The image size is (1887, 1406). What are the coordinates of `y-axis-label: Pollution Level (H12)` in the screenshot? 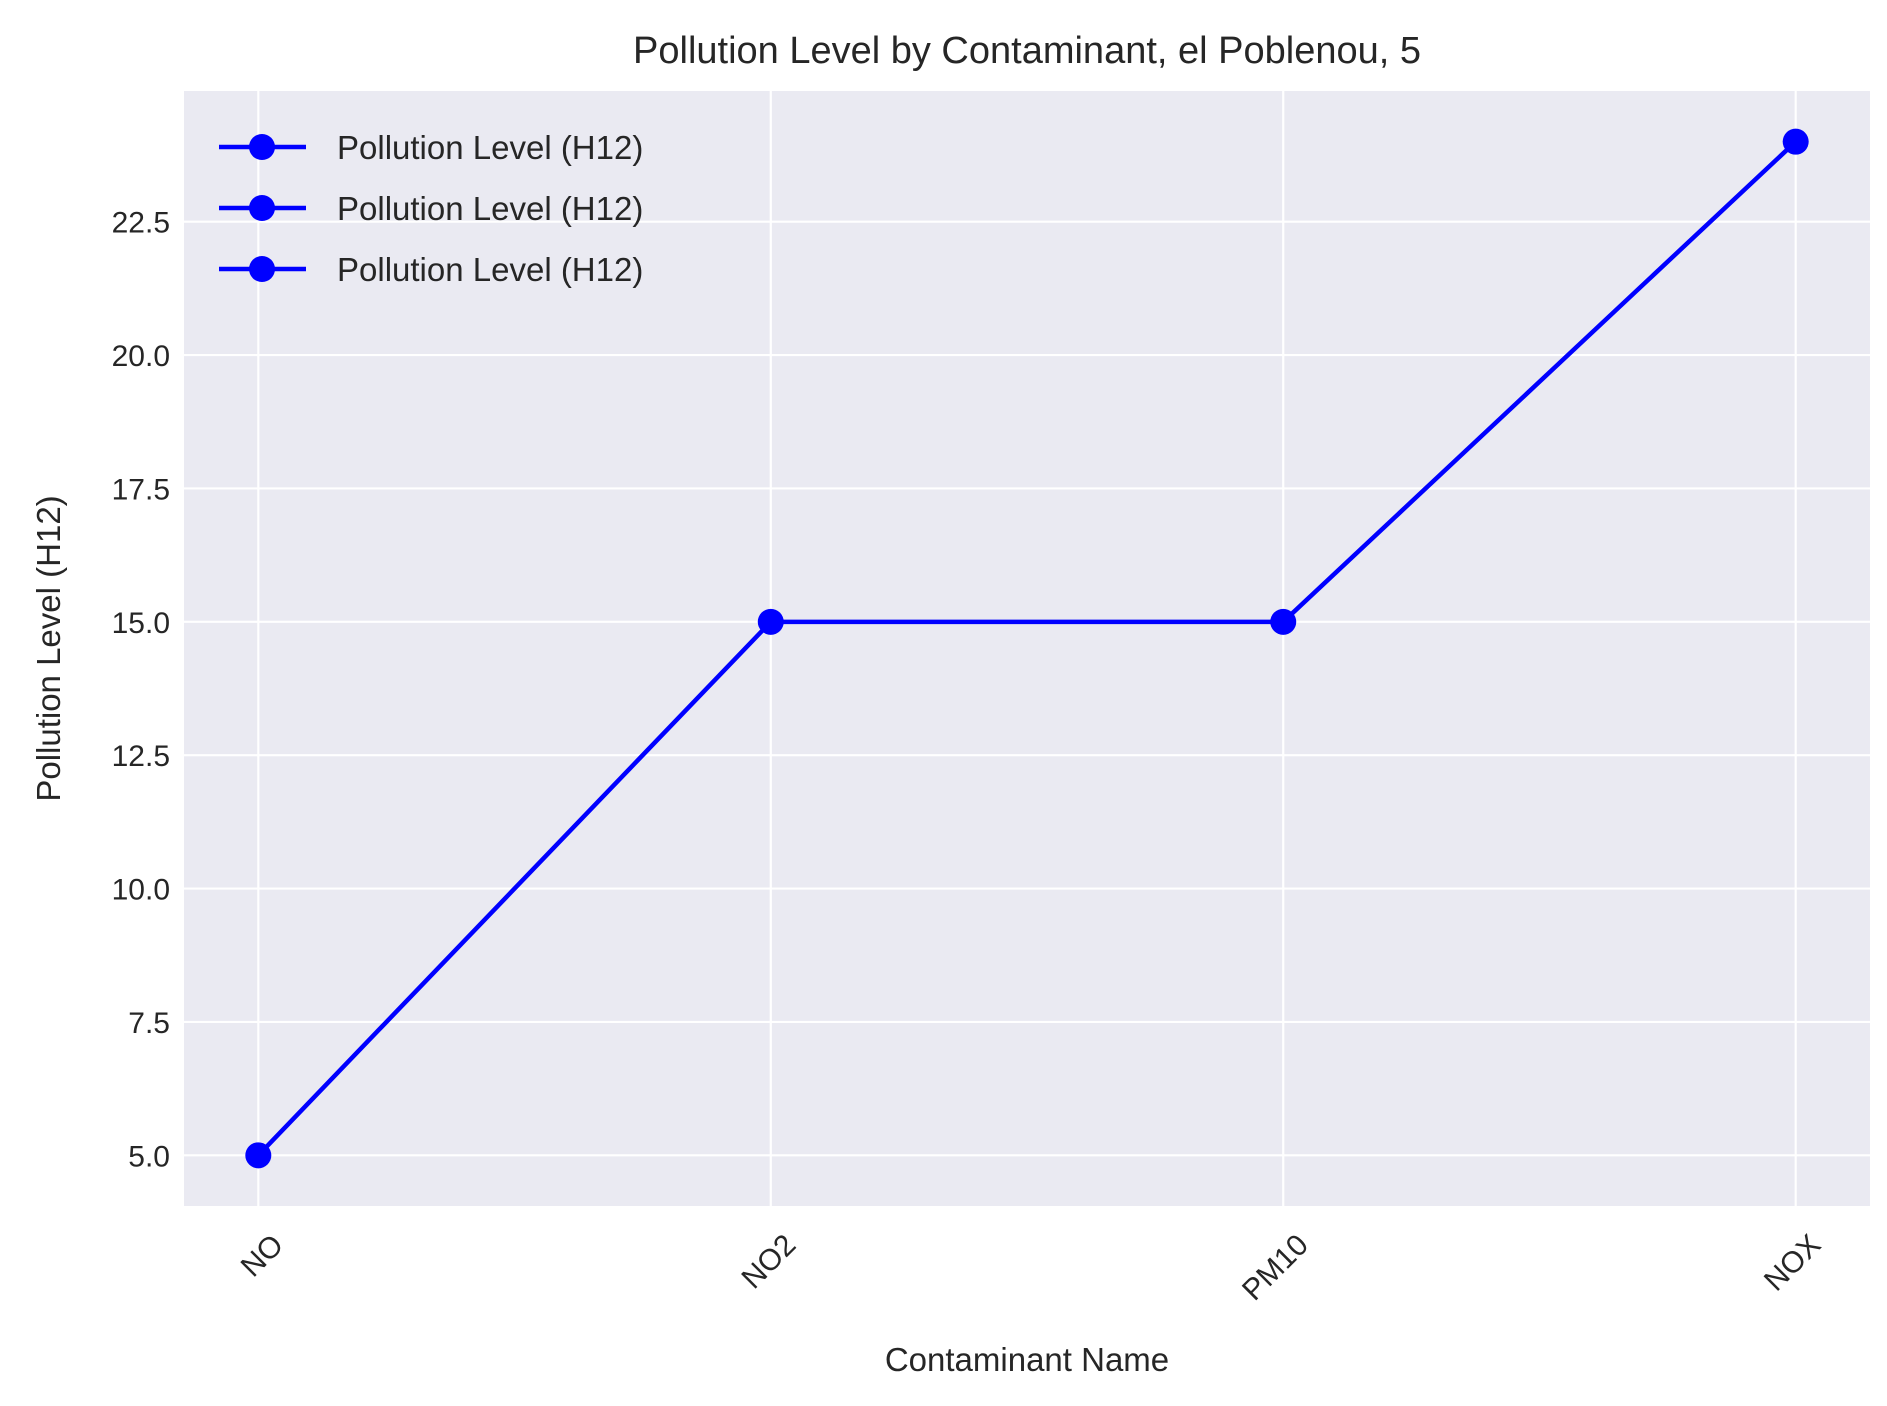 It's located at (48, 648).